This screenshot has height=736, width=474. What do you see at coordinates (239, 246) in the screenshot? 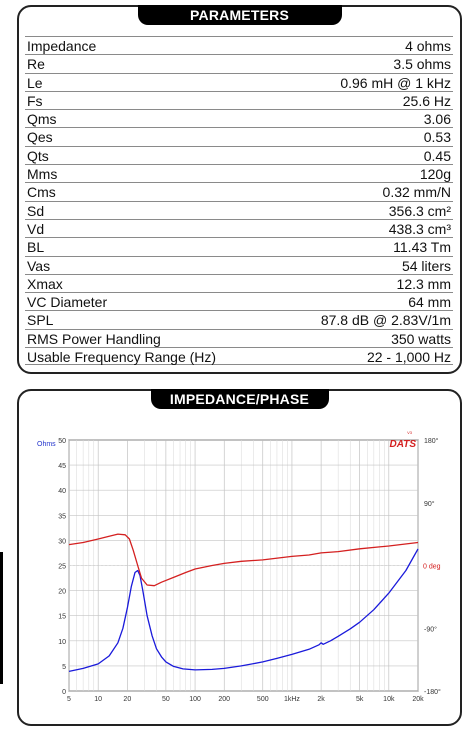
I see `parameter-row: BL 11.43 Tm` at bounding box center [239, 246].